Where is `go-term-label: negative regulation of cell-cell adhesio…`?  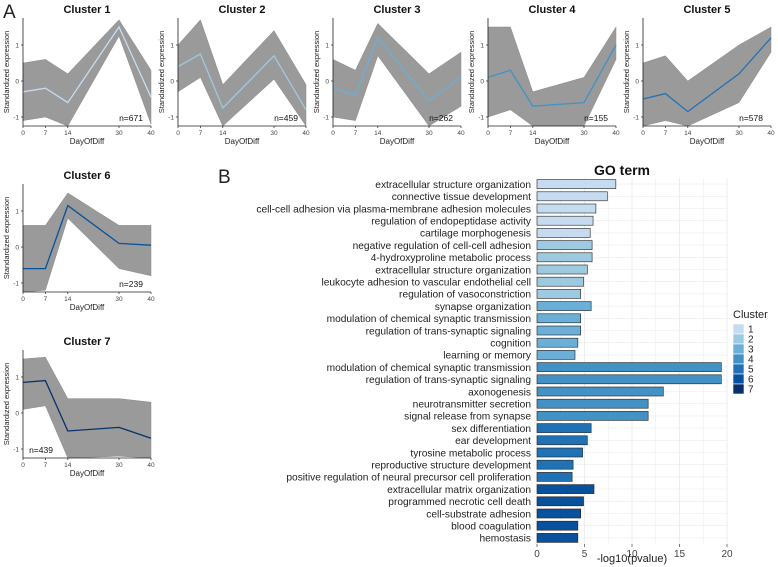 go-term-label: negative regulation of cell-cell adhesio… is located at coordinates (442, 246).